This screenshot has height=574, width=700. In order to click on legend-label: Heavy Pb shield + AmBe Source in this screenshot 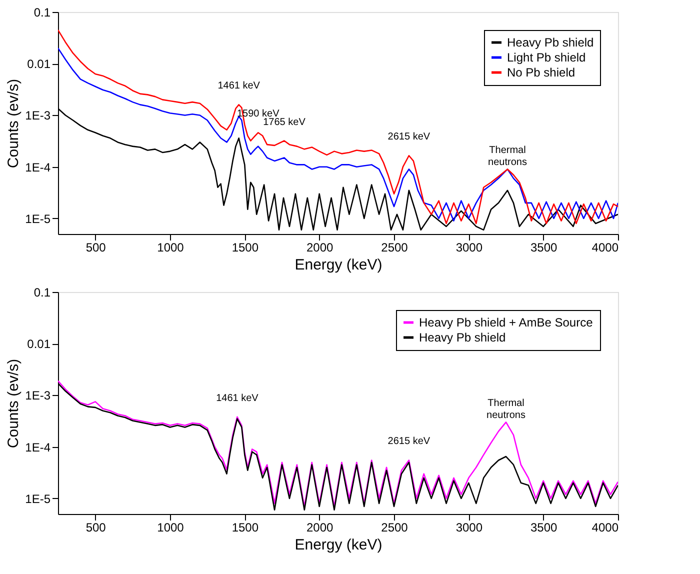, I will do `click(506, 323)`.